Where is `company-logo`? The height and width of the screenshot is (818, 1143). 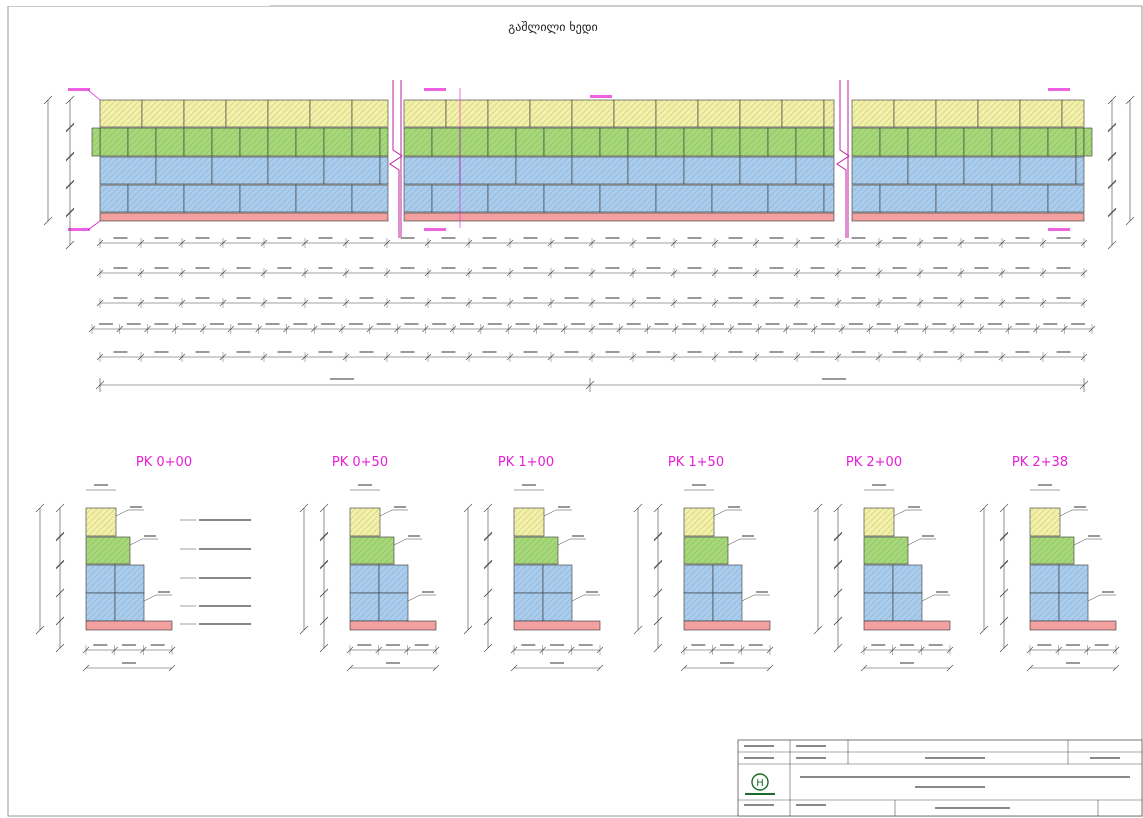
company-logo is located at coordinates (760, 782).